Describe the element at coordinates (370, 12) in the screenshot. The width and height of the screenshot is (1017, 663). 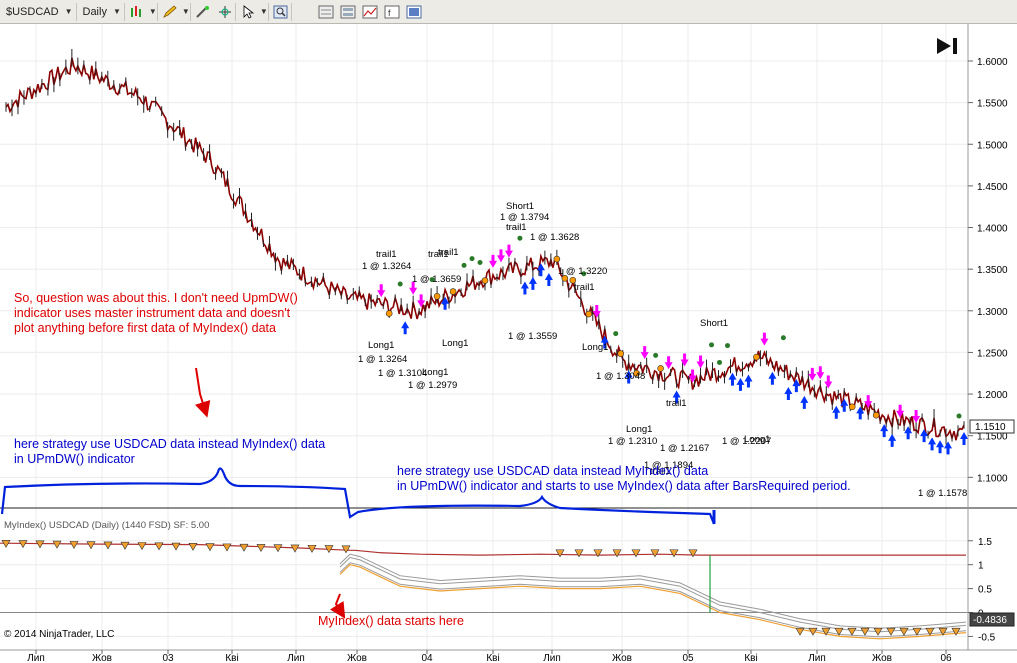
I see `chart-style-icon` at that location.